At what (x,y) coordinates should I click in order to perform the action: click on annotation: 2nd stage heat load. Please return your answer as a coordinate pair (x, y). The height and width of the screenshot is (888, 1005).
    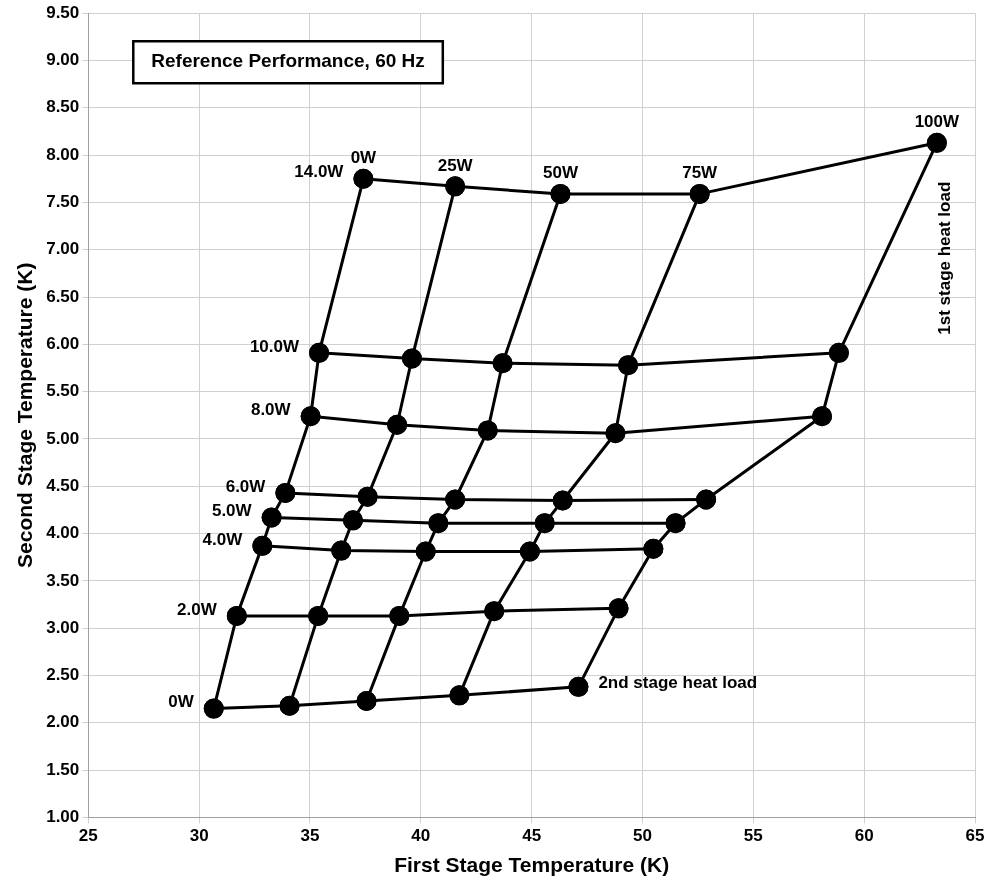
    Looking at the image, I should click on (678, 682).